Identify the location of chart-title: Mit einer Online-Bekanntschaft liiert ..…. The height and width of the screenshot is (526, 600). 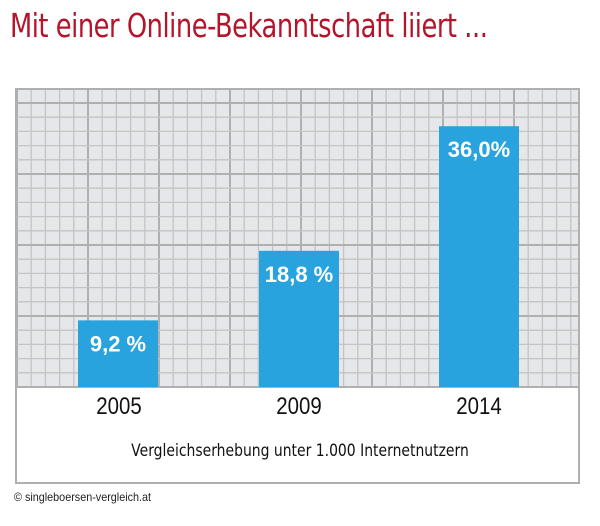
(249, 25).